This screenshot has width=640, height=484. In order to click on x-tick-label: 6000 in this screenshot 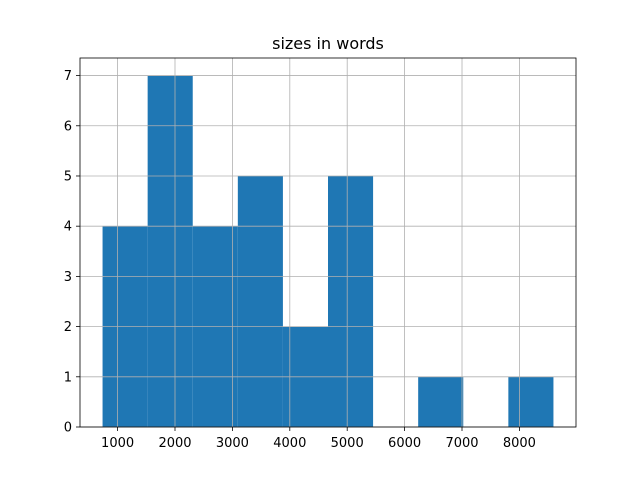, I will do `click(404, 443)`.